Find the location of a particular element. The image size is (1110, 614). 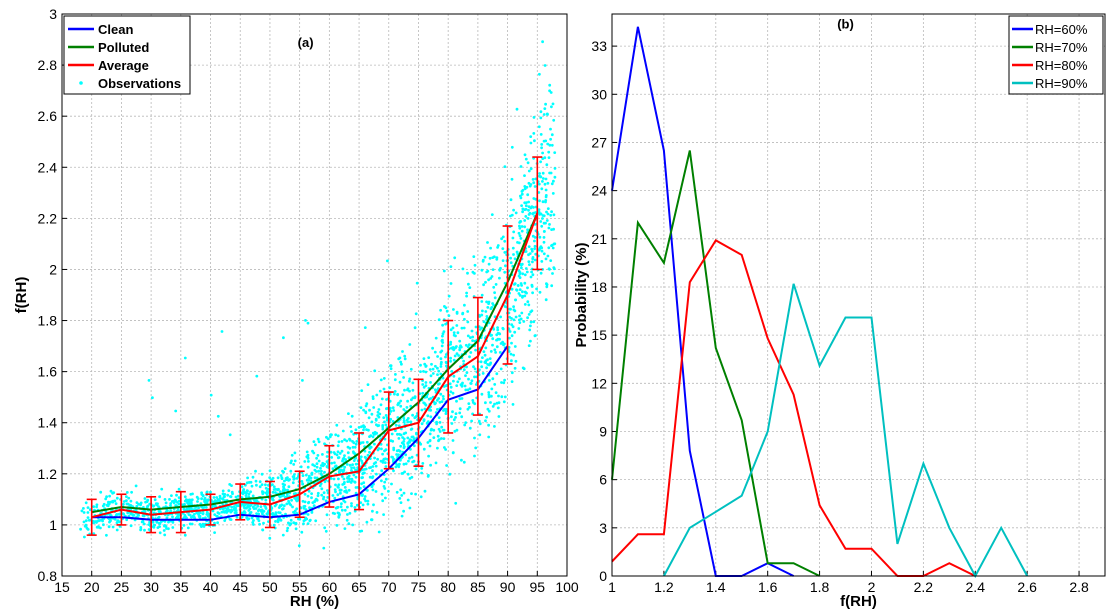

y-tick-label: 1.2 is located at coordinates (48, 474).